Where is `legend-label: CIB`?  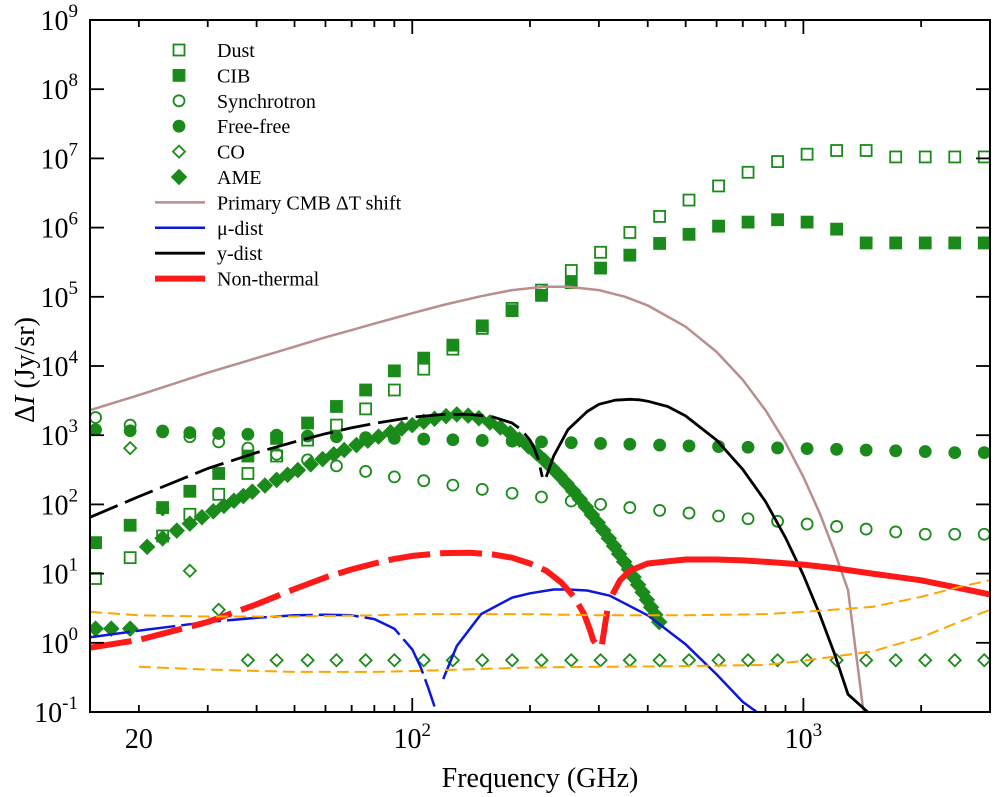
legend-label: CIB is located at coordinates (233, 76).